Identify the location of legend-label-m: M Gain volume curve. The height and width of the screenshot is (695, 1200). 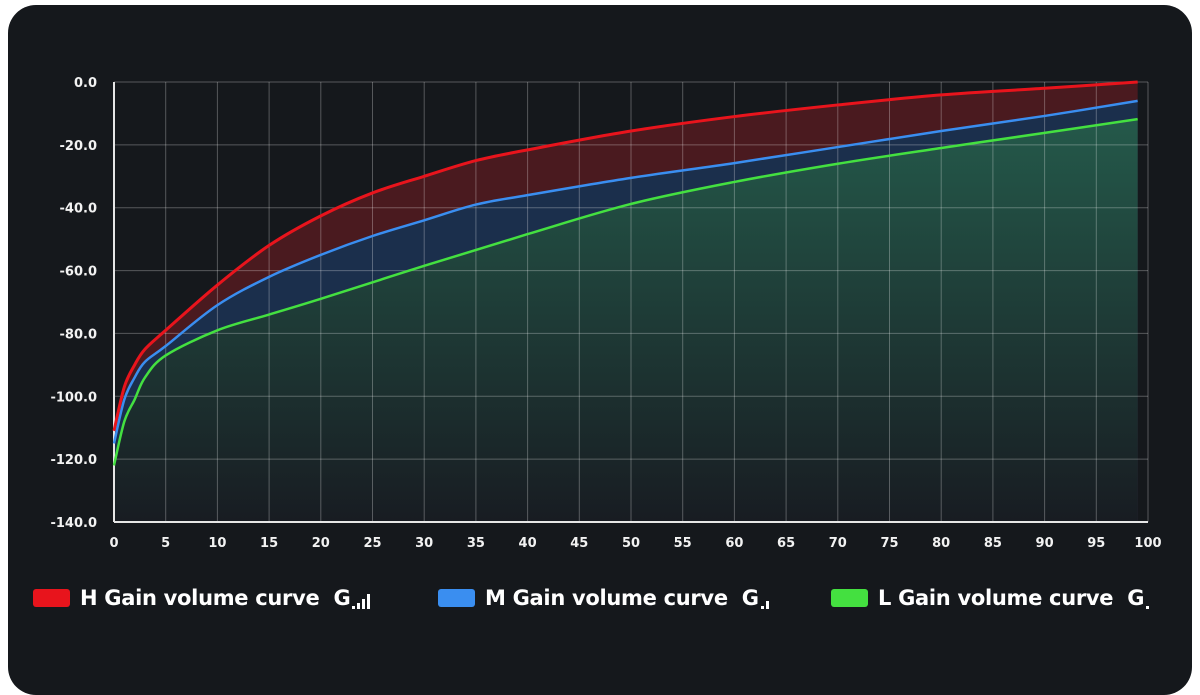
(606, 598).